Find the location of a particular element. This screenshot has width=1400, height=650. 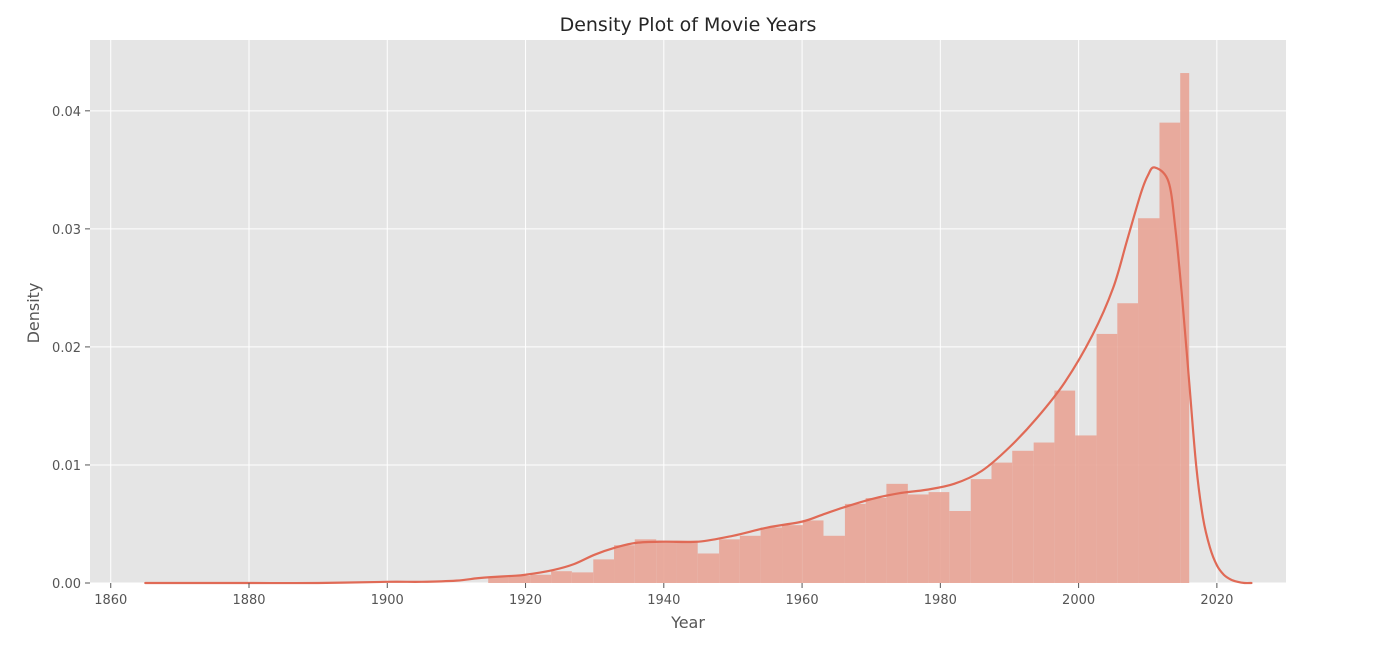

x-tick-label: 2020 is located at coordinates (1216, 600).